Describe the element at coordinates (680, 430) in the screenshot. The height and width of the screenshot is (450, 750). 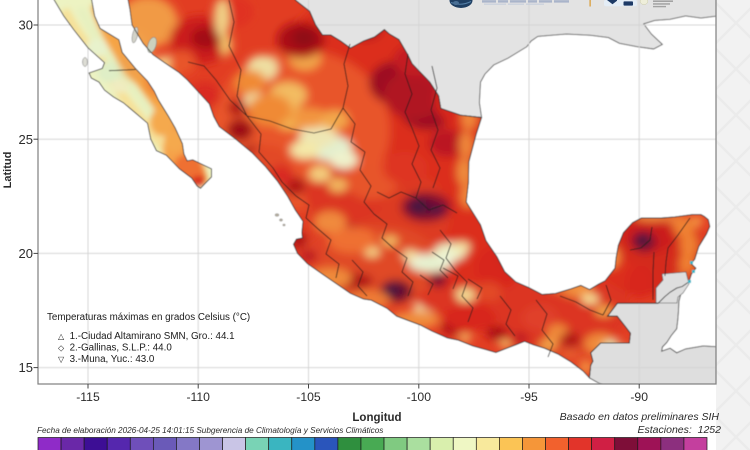
I see `svg-text: Estaciones: 1252` at that location.